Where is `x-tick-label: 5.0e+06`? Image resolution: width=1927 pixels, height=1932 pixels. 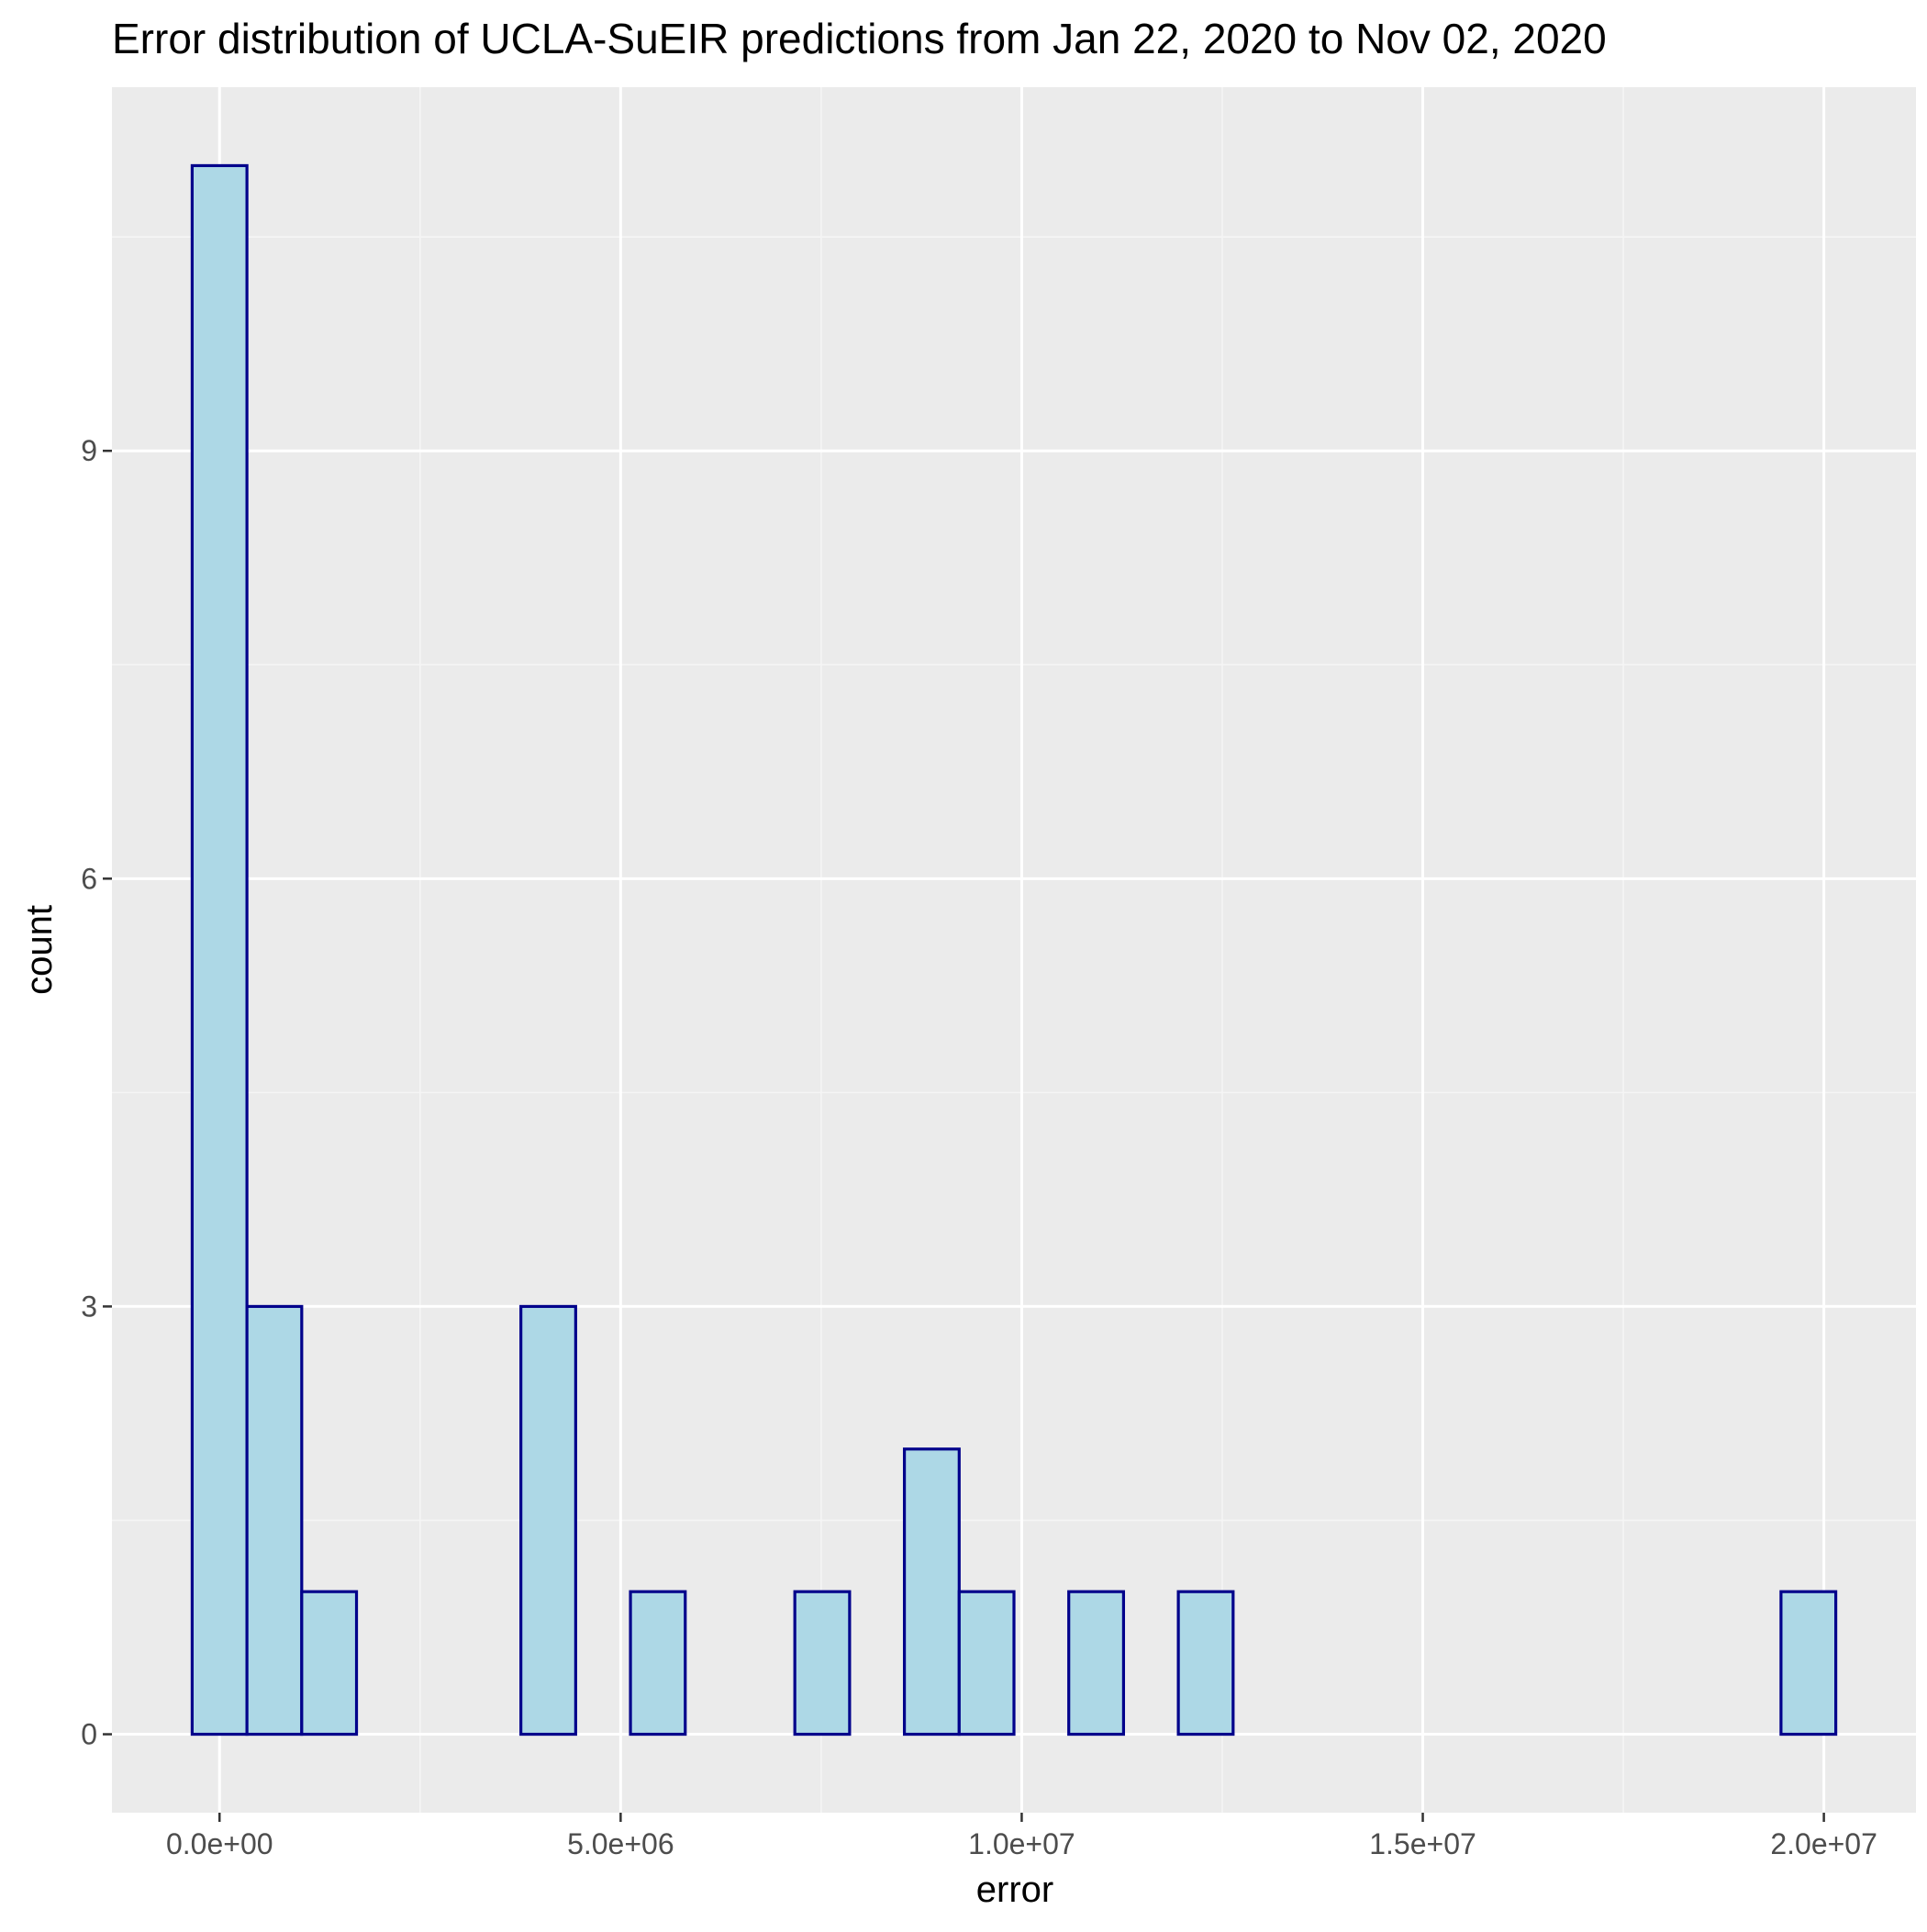 x-tick-label: 5.0e+06 is located at coordinates (620, 1843).